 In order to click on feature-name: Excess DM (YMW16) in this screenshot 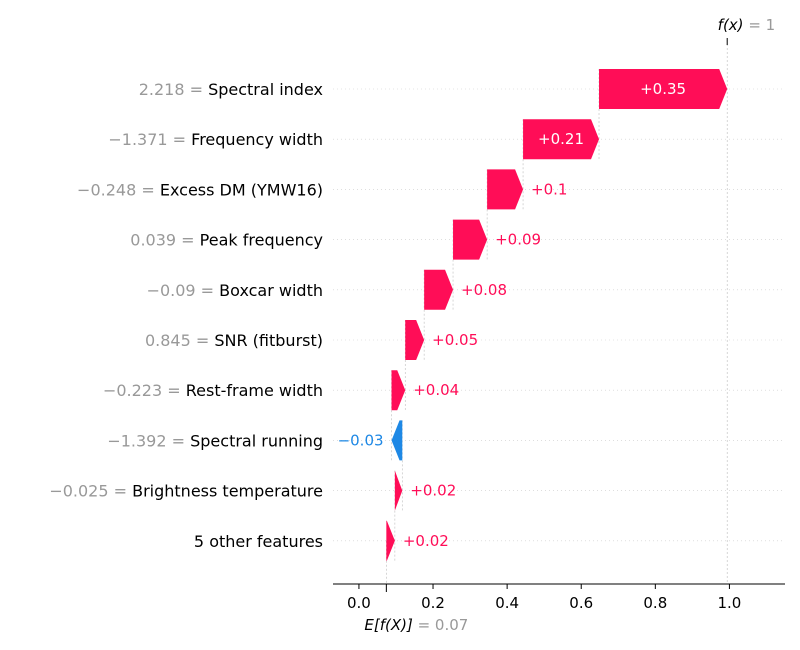, I will do `click(241, 189)`.